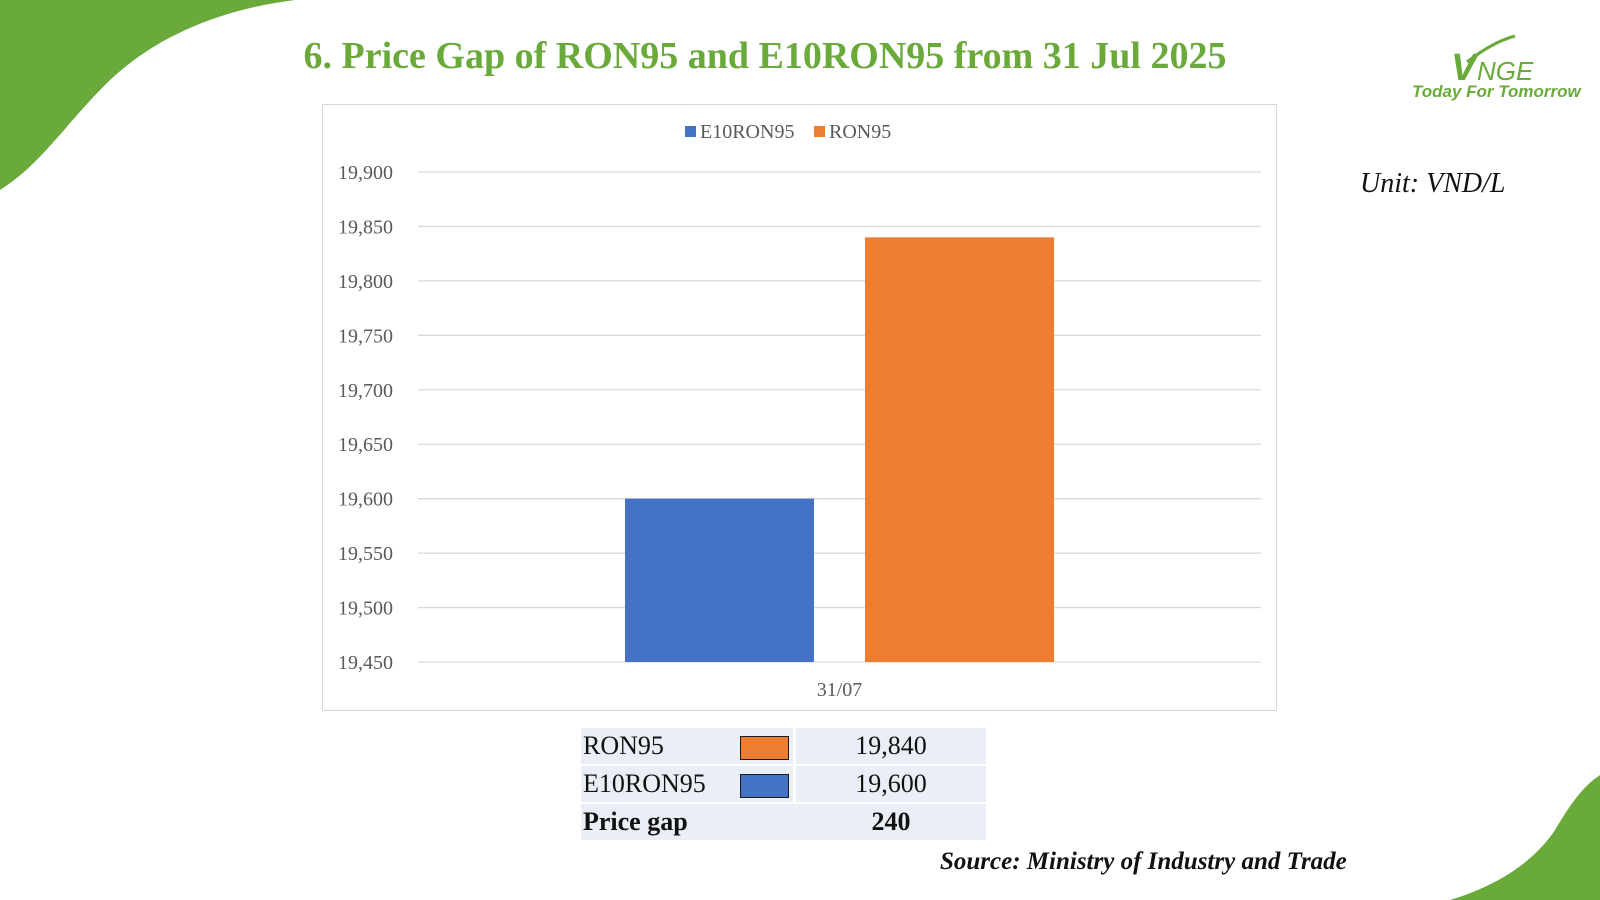 The image size is (1600, 900). What do you see at coordinates (365, 391) in the screenshot?
I see `y-tick-label: 19,700` at bounding box center [365, 391].